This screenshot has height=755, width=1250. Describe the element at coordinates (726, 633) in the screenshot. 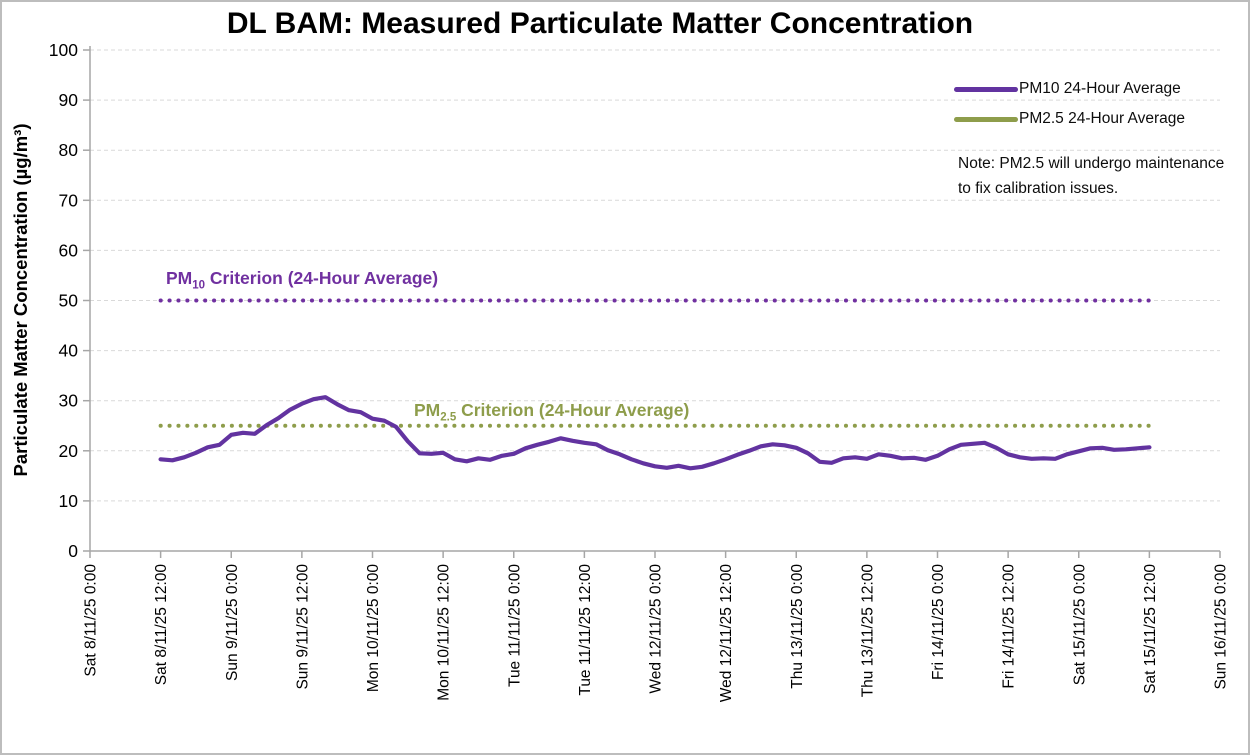

I see `x-tick-label: Wed 12/11/25 12:00` at that location.